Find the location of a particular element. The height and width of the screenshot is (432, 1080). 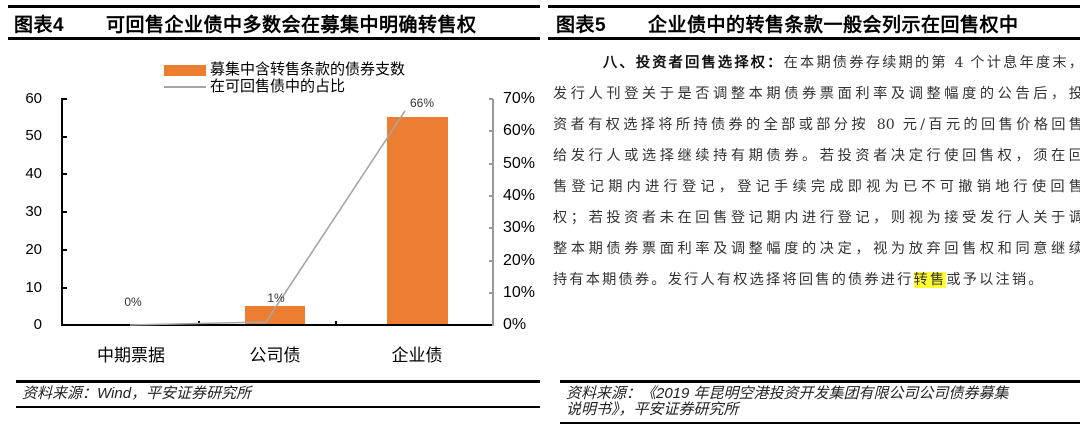

right-tick: 30% is located at coordinates (519, 227).